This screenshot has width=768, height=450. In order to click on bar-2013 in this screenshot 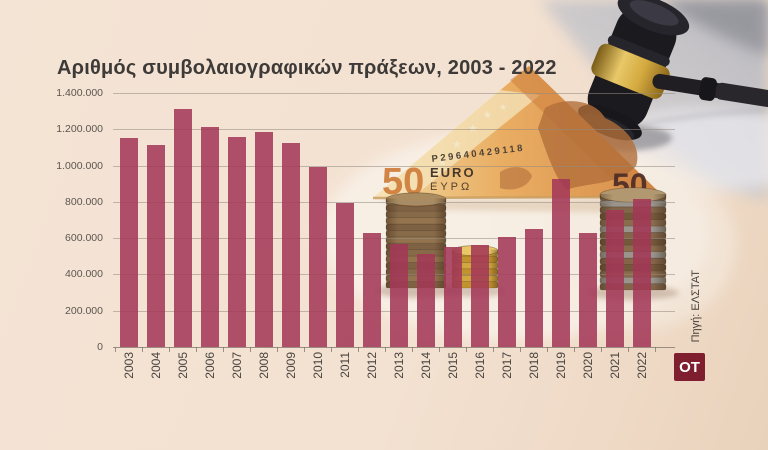, I will do `click(398, 295)`.